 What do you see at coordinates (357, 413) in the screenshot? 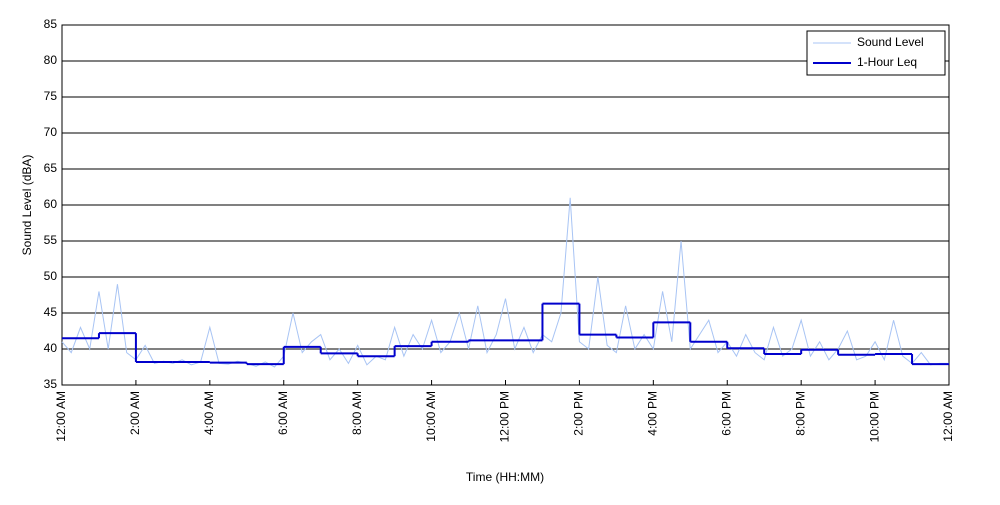
I see `x-tick-label: 8:00 AM` at bounding box center [357, 413].